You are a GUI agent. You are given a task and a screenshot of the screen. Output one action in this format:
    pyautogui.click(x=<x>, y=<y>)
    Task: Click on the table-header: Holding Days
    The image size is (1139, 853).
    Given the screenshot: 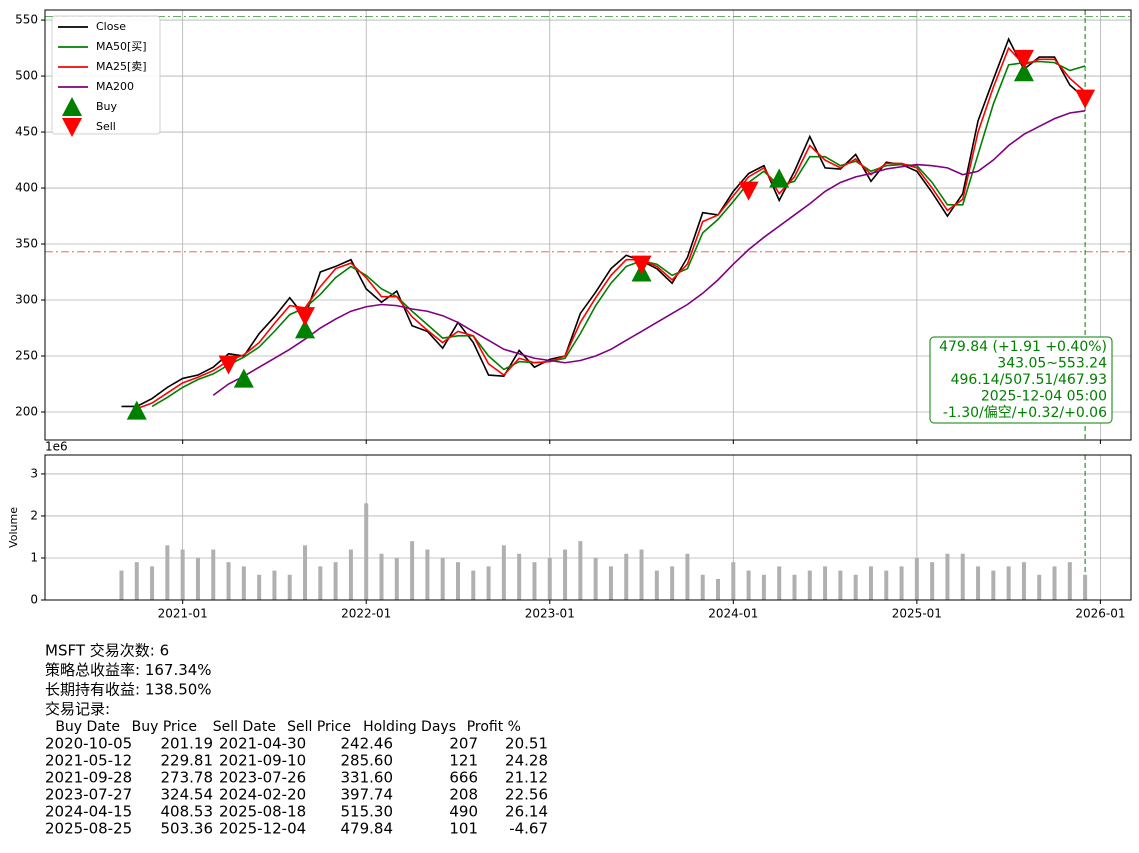 What is the action you would take?
    pyautogui.click(x=409, y=727)
    